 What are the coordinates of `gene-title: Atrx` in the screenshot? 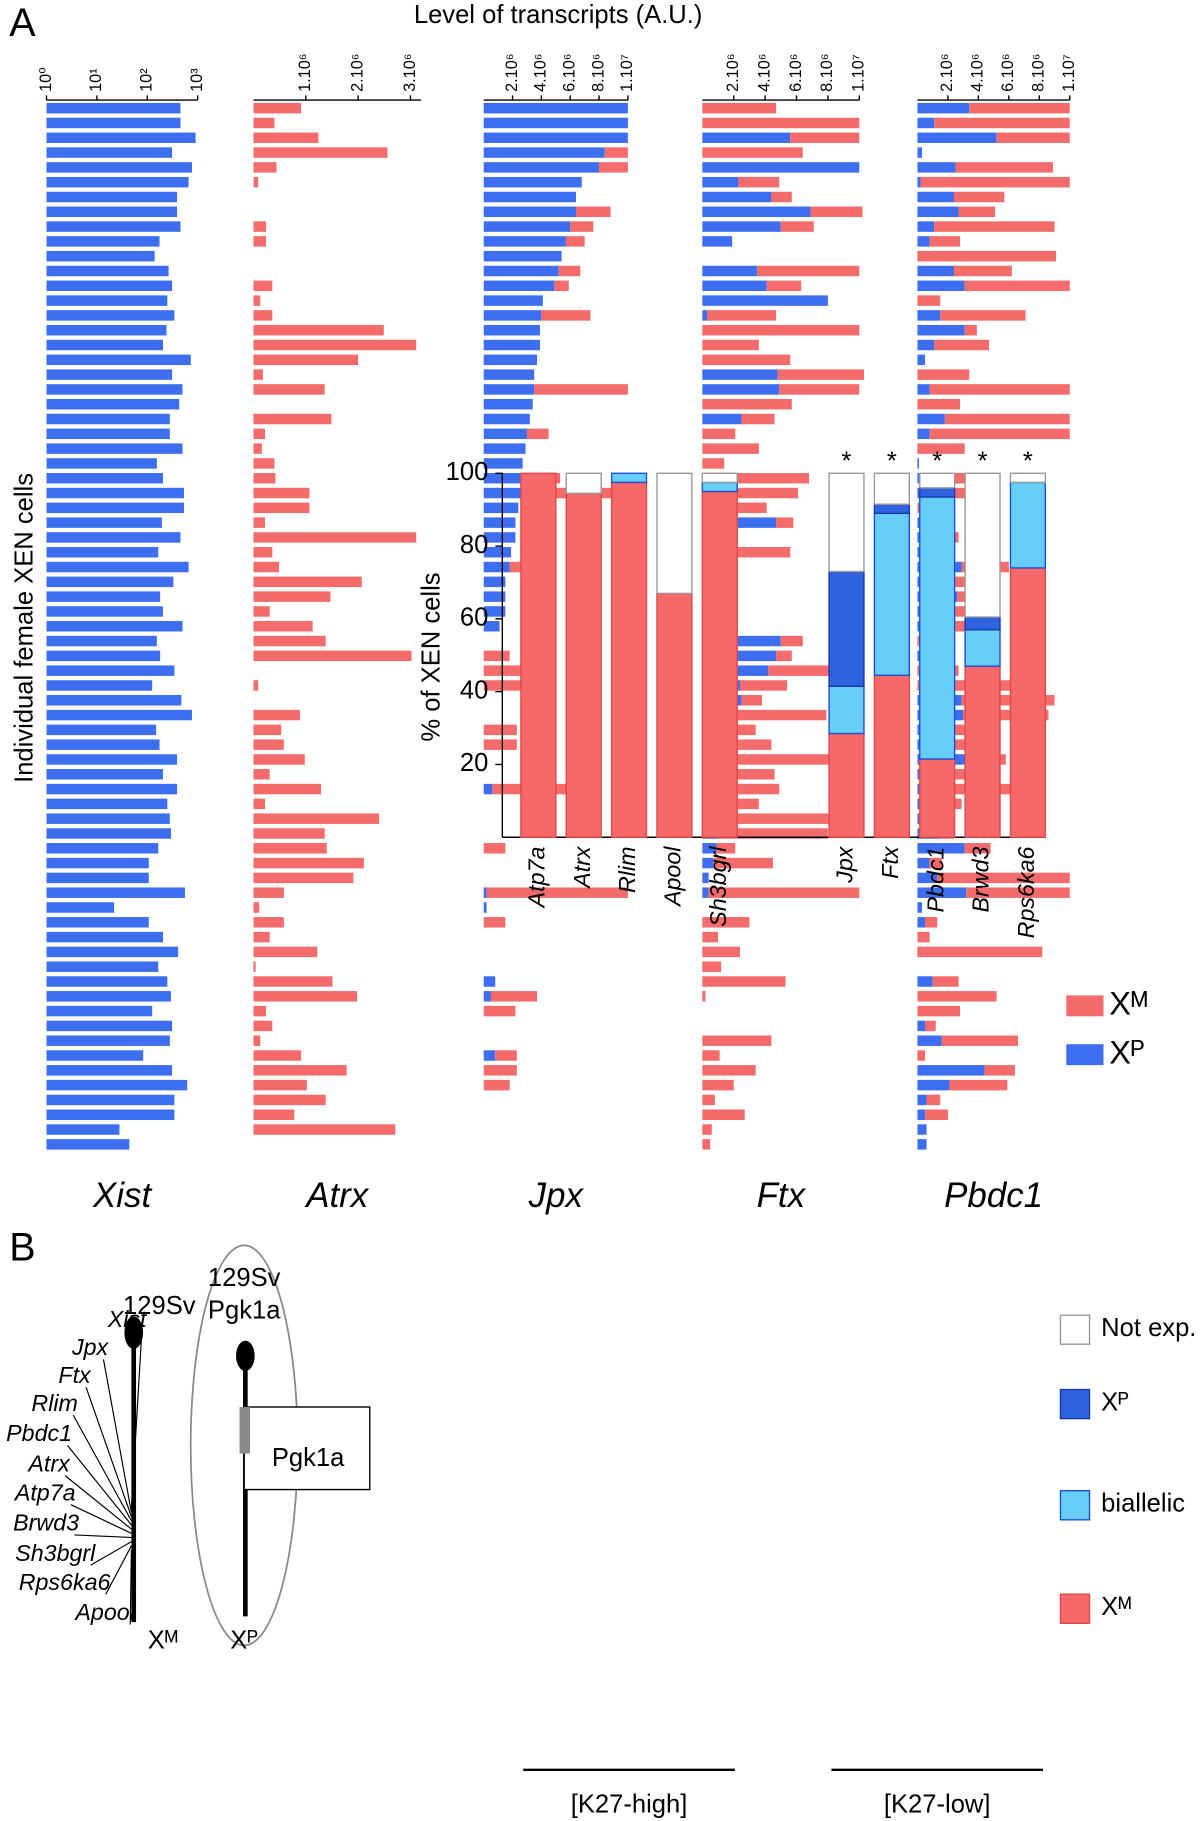 It's located at (337, 1195).